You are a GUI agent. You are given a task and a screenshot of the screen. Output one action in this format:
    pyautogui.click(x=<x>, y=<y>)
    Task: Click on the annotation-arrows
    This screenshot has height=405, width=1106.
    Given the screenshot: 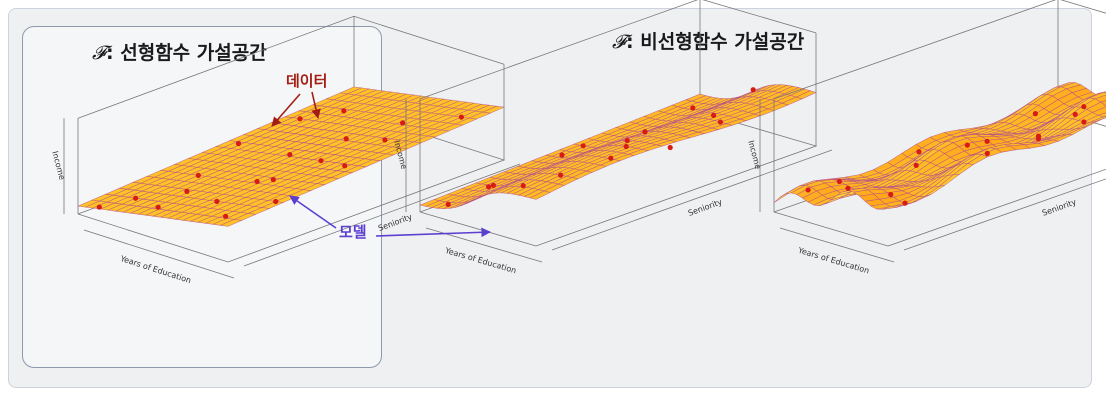 What is the action you would take?
    pyautogui.click(x=381, y=164)
    